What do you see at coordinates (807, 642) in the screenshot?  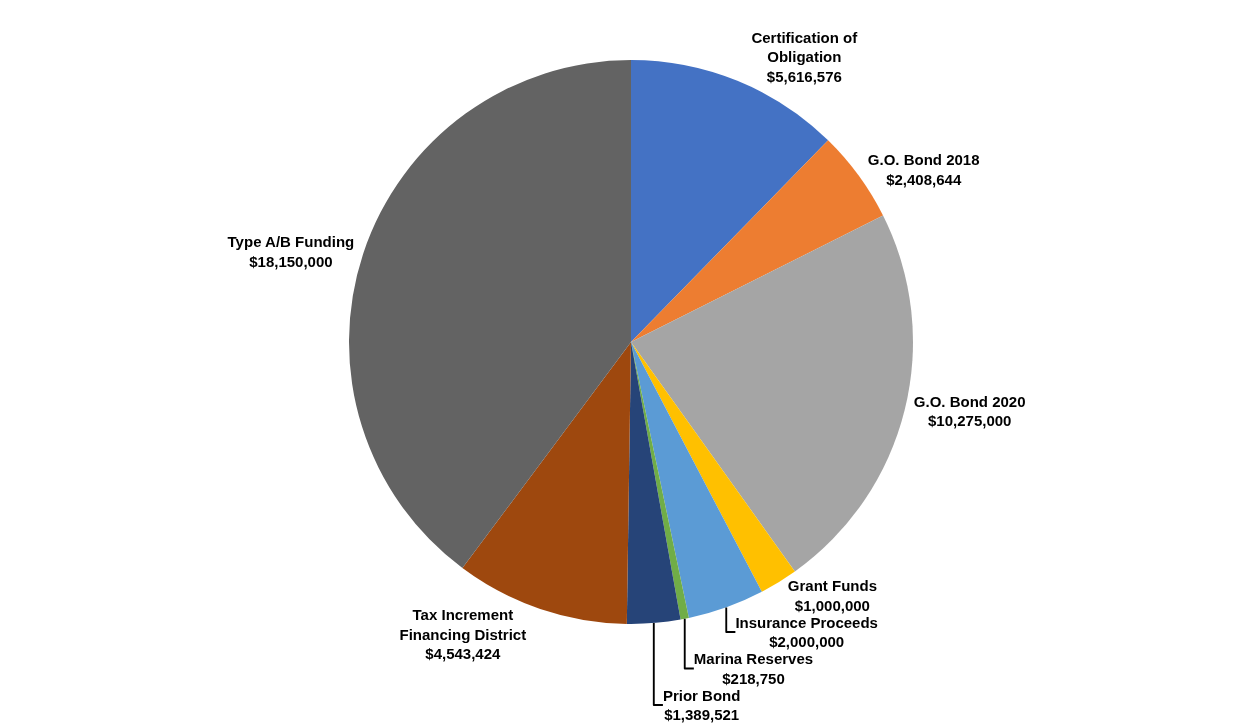 I see `data-label: $2,000,000` at bounding box center [807, 642].